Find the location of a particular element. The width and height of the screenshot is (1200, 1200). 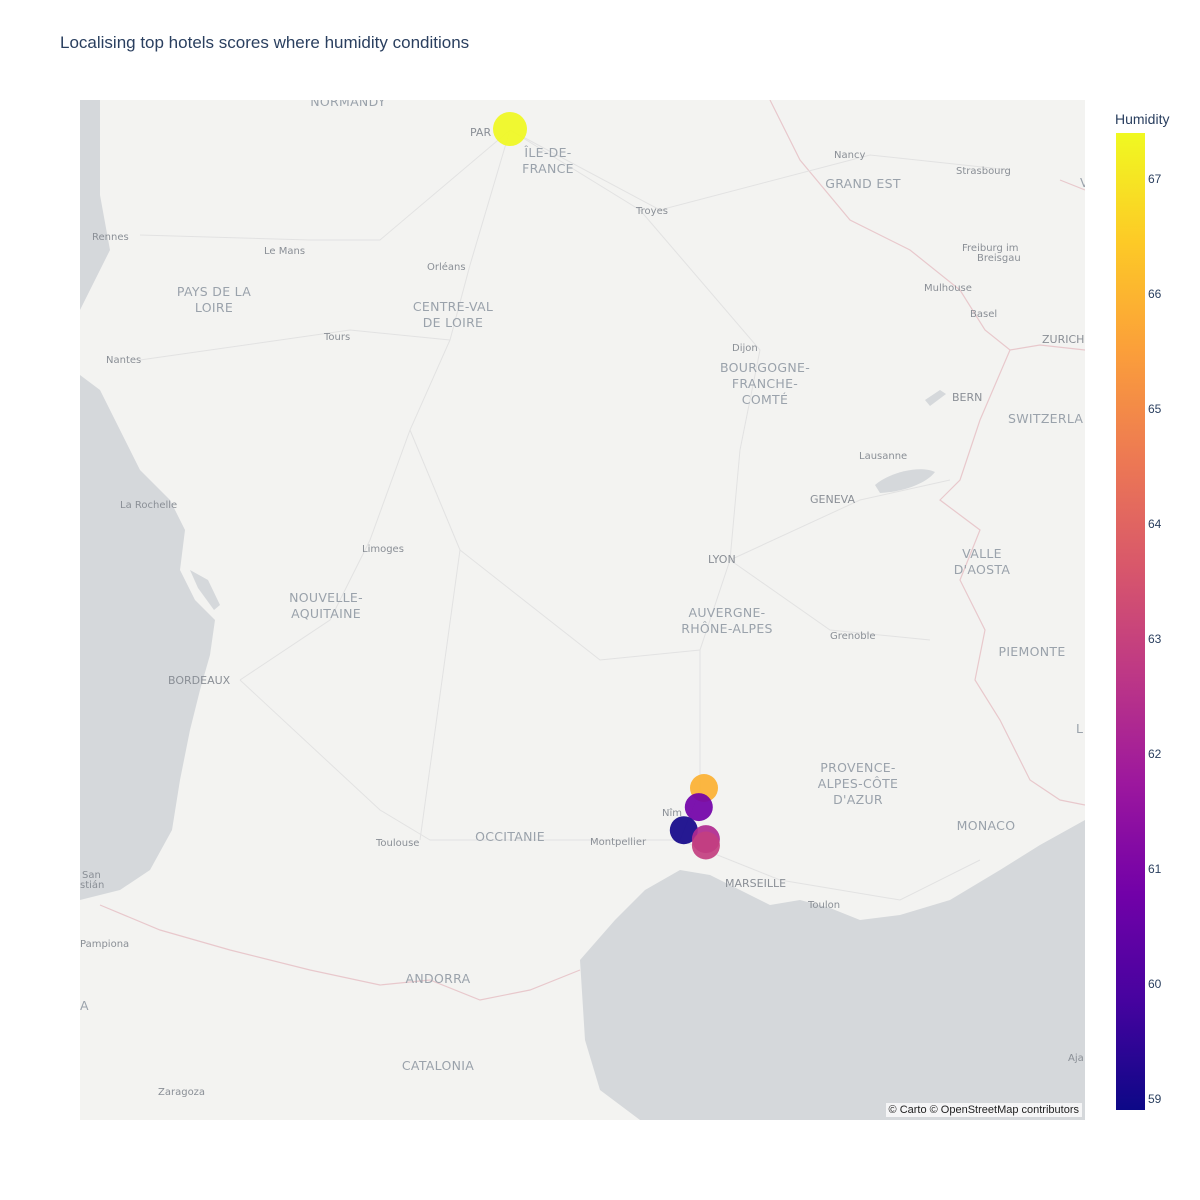

label-grenoble: Grenoble is located at coordinates (853, 636).